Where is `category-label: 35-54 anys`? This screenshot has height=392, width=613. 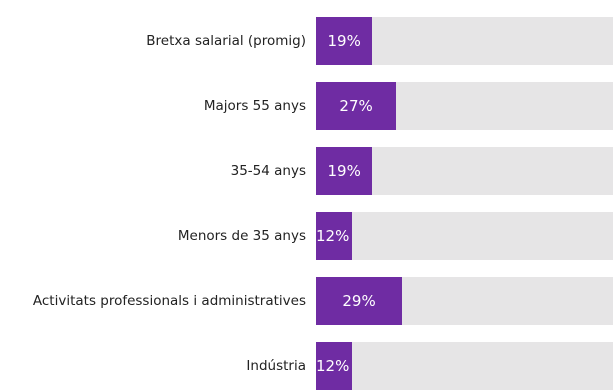
category-label: 35-54 anys is located at coordinates (268, 171).